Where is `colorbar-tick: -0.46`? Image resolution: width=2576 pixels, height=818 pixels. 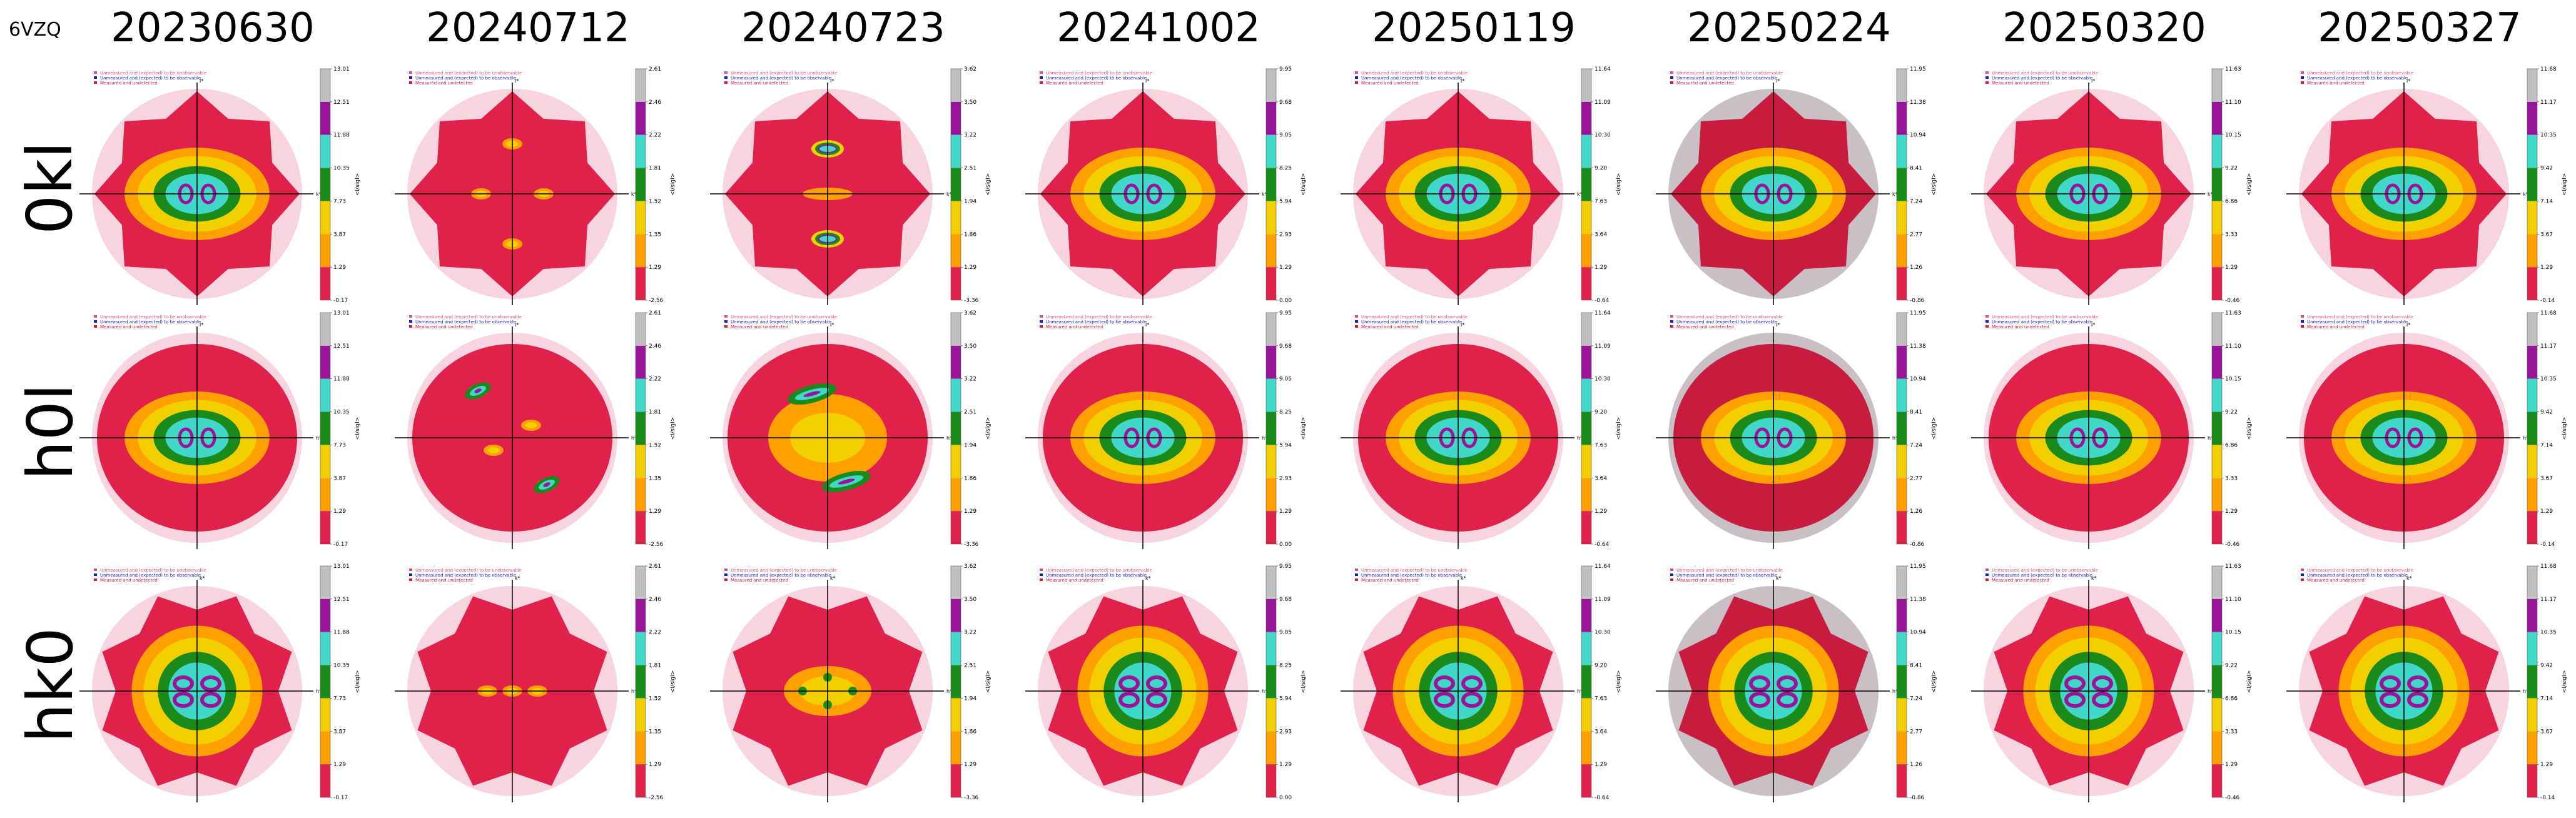 colorbar-tick: -0.46 is located at coordinates (2232, 301).